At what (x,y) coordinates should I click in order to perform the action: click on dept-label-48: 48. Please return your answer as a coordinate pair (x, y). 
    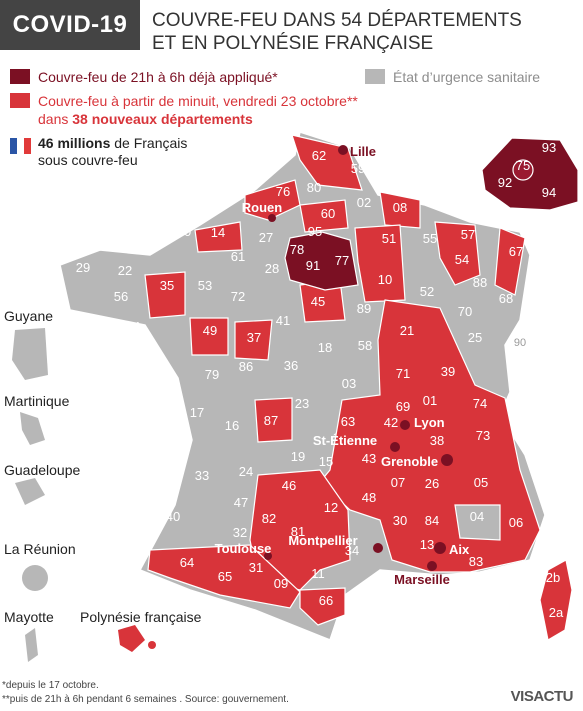
    Looking at the image, I should click on (369, 497).